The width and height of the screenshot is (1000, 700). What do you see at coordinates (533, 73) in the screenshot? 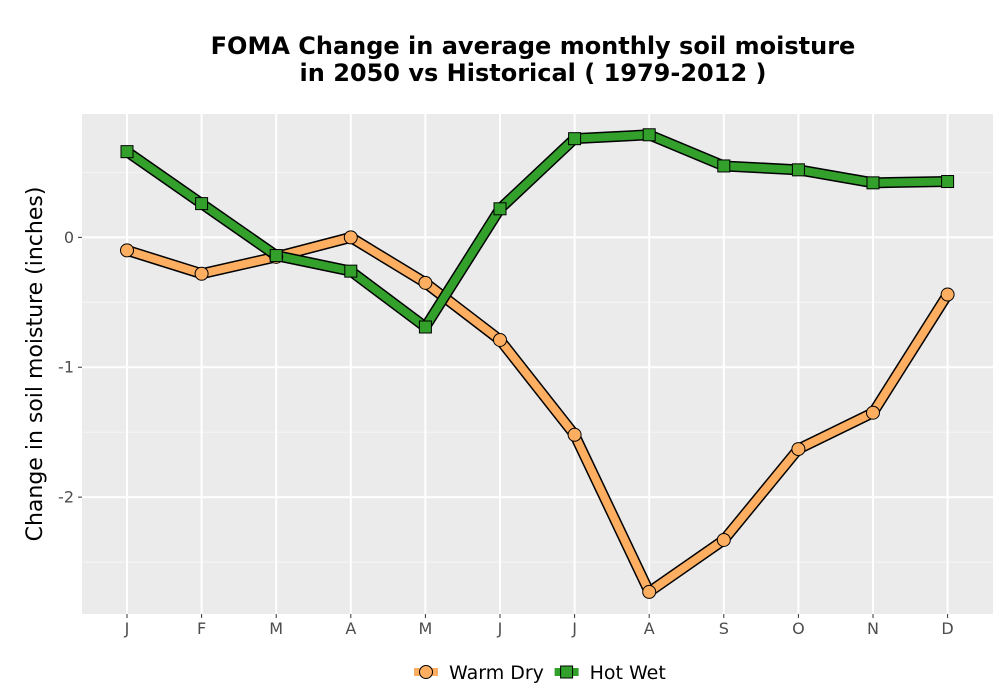
I see `chart-title-line-2: in 2050 vs Historical ( 1979-2012 )` at bounding box center [533, 73].